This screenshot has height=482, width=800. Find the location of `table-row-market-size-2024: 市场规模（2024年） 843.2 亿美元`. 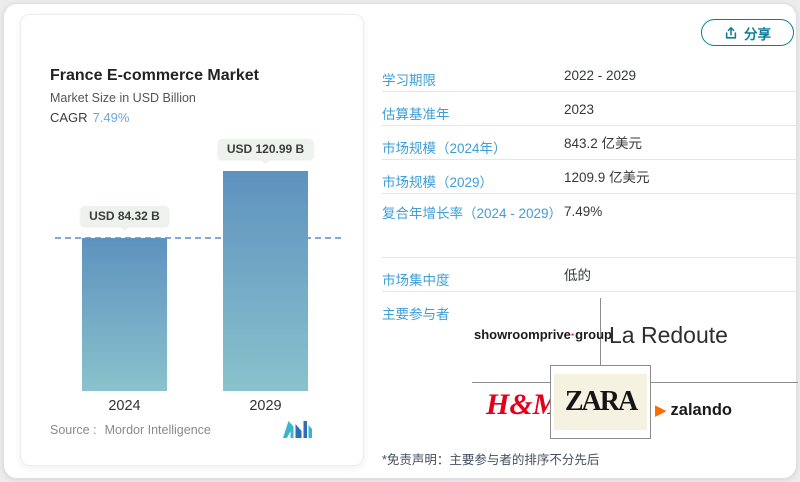

table-row-market-size-2024: 市场规模（2024年） 843.2 亿美元 is located at coordinates (589, 143).